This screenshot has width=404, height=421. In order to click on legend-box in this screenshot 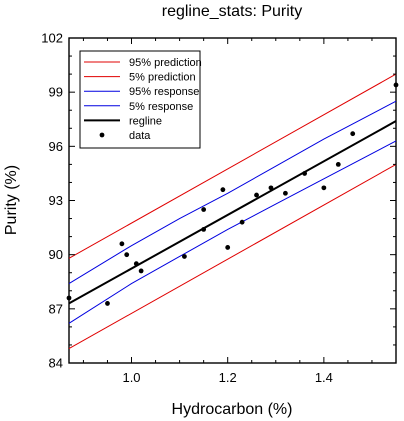, I will do `click(140, 99)`.